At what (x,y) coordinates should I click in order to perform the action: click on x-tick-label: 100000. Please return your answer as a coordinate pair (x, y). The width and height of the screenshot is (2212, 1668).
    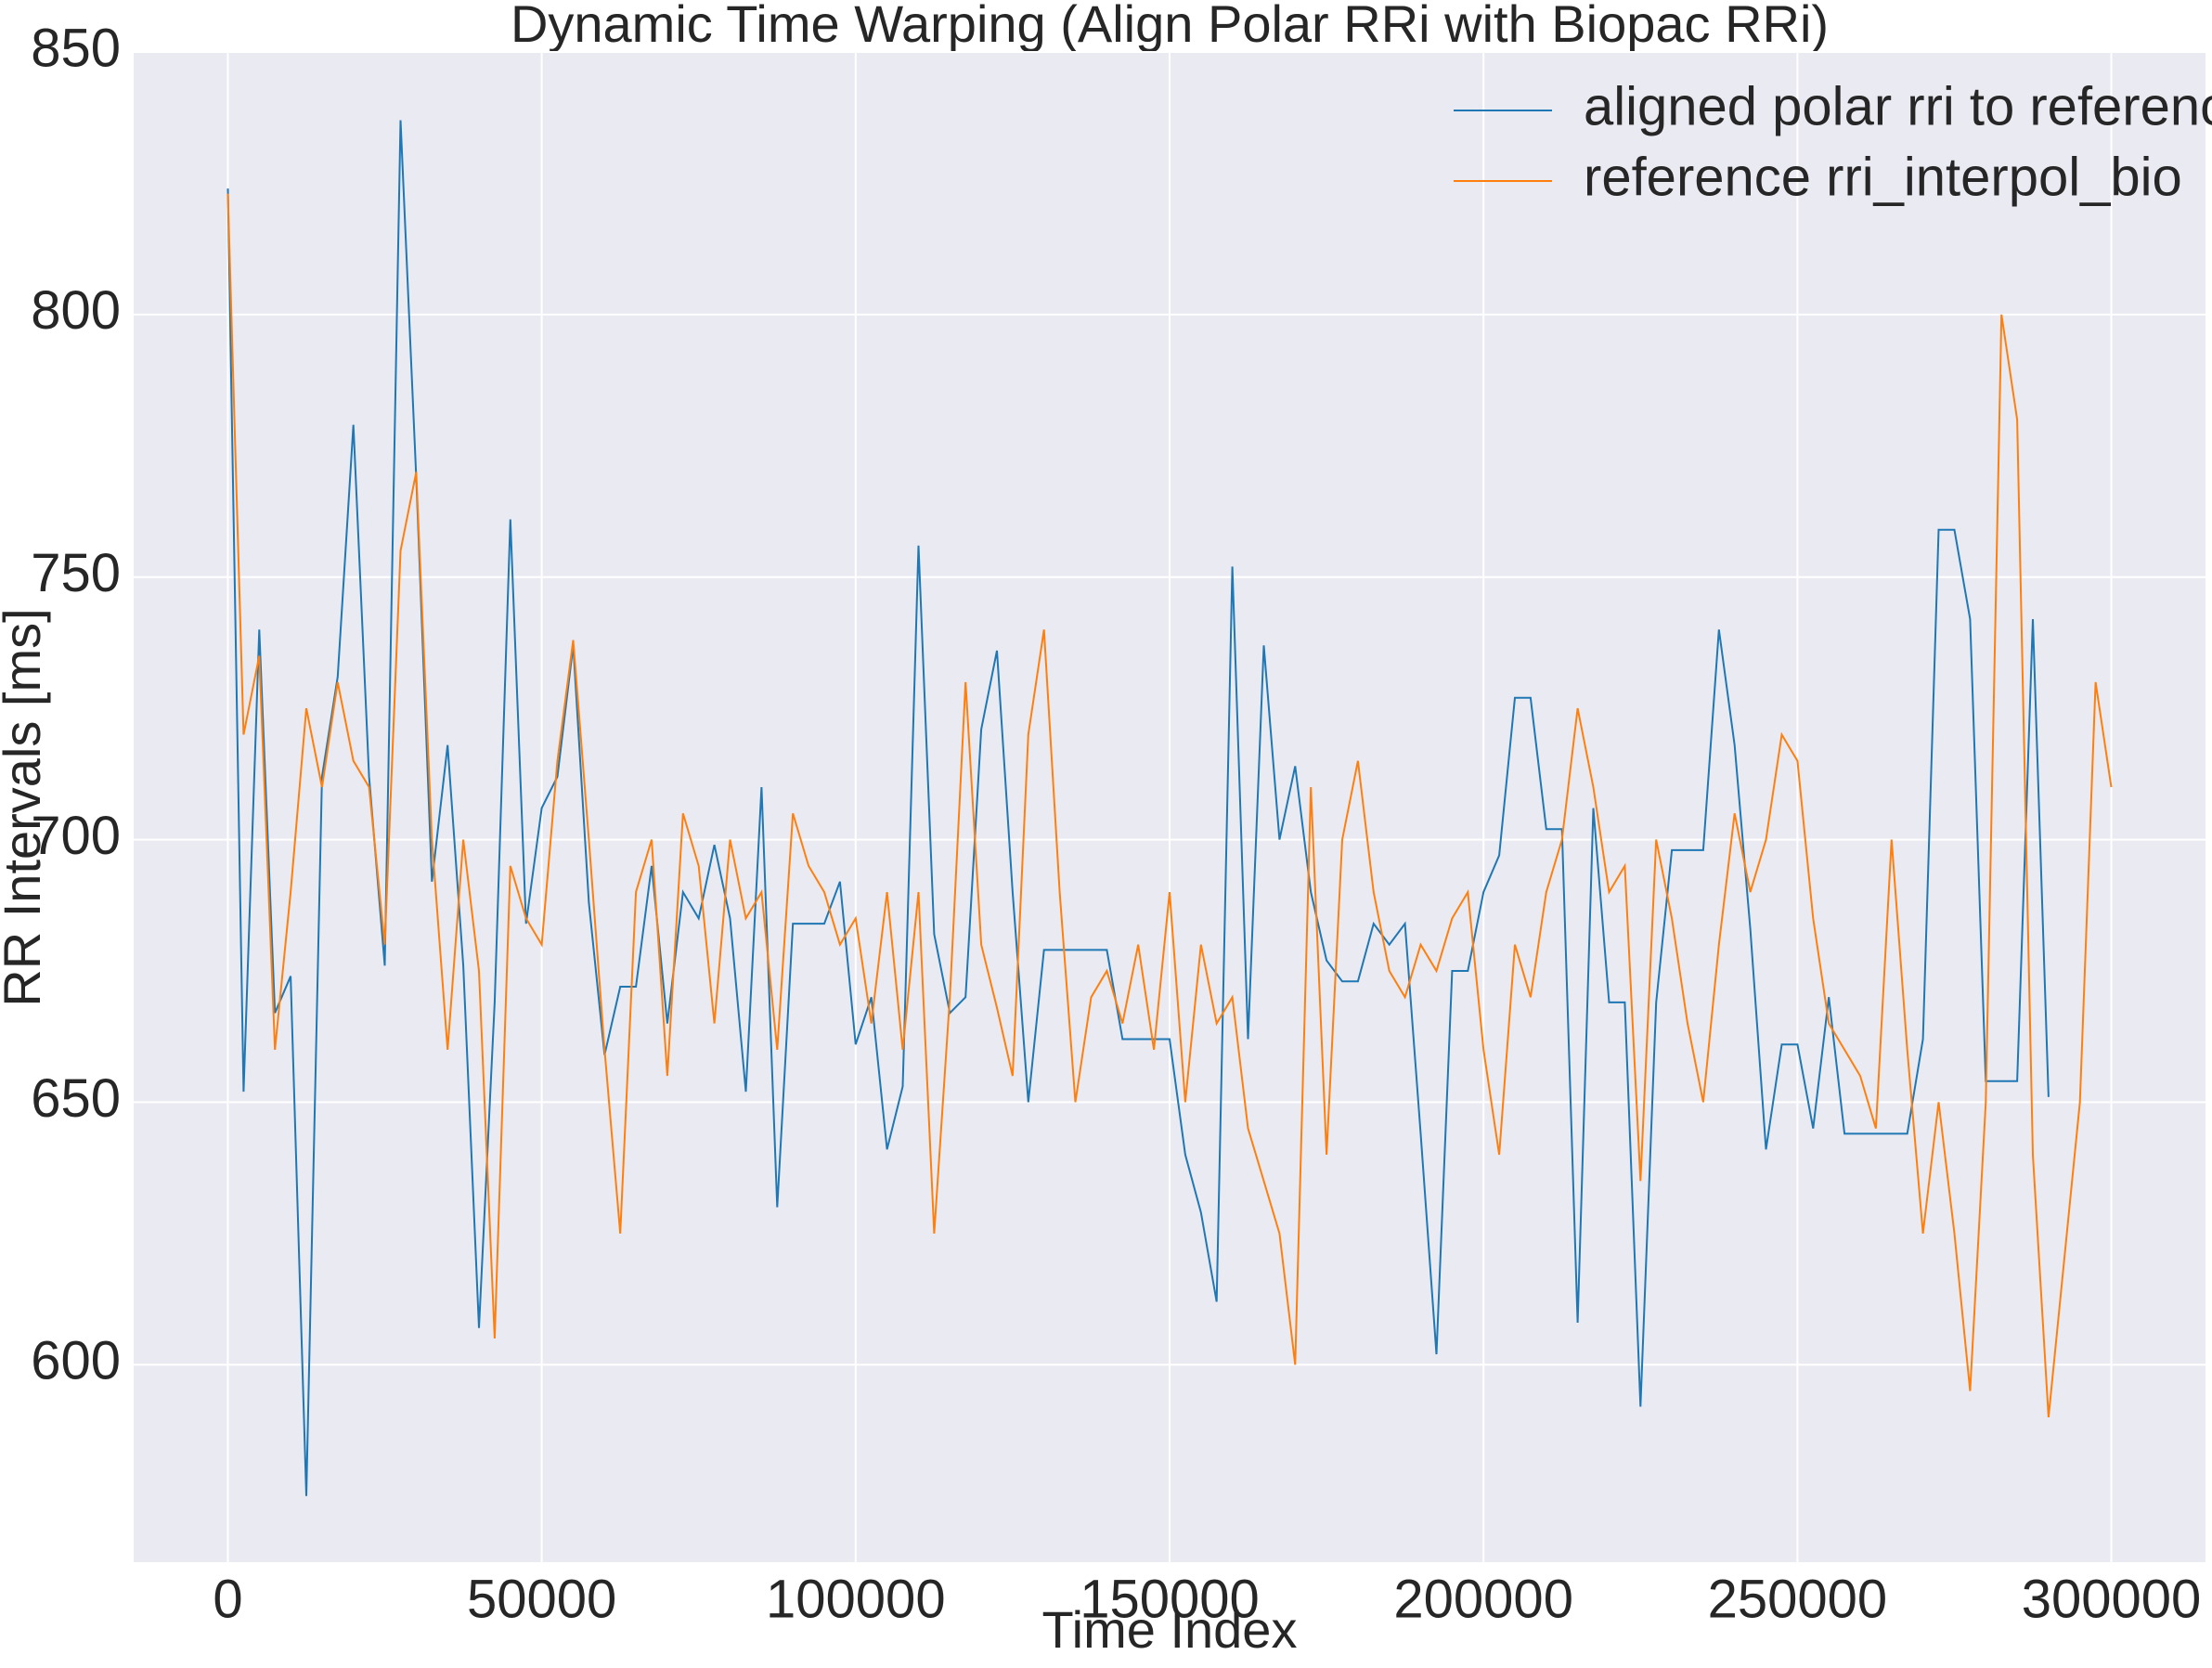
    Looking at the image, I should click on (856, 1599).